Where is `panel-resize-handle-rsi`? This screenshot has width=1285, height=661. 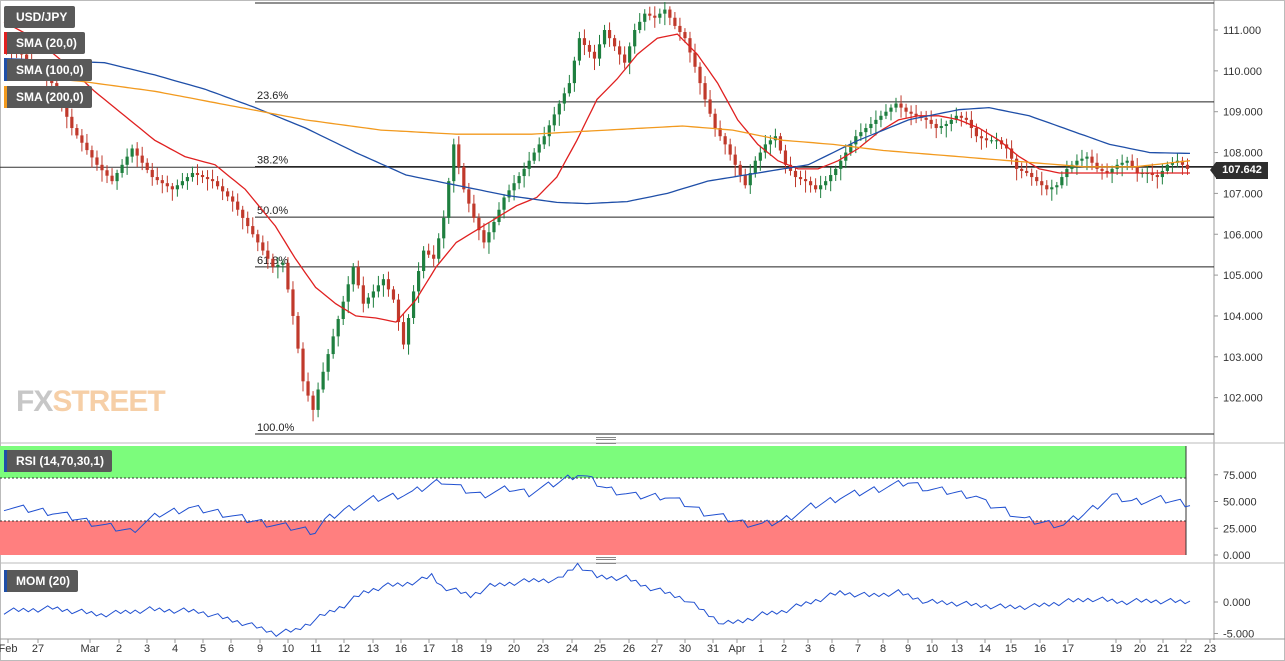
panel-resize-handle-rsi is located at coordinates (606, 440).